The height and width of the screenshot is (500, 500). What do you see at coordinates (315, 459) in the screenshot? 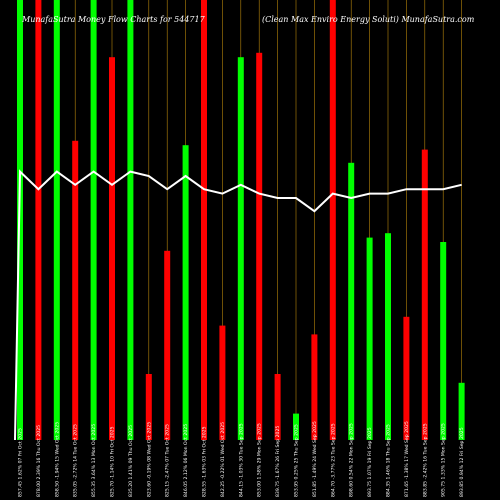
I see `x-tick-label: 851.85 -1.49% 24 Wed Sep 2025` at bounding box center [315, 459].